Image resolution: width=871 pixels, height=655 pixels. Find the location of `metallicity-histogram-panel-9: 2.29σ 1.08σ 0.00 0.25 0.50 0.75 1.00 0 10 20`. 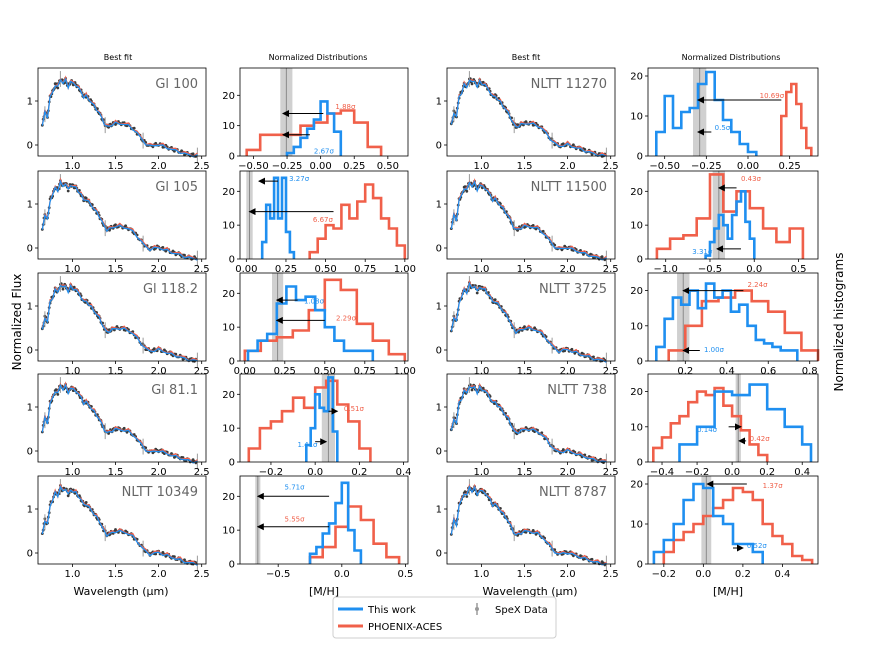

metallicity-histogram-panel-9: 2.29σ 1.08σ 0.00 0.25 0.50 0.75 1.00 0 10 20 is located at coordinates (319, 324).